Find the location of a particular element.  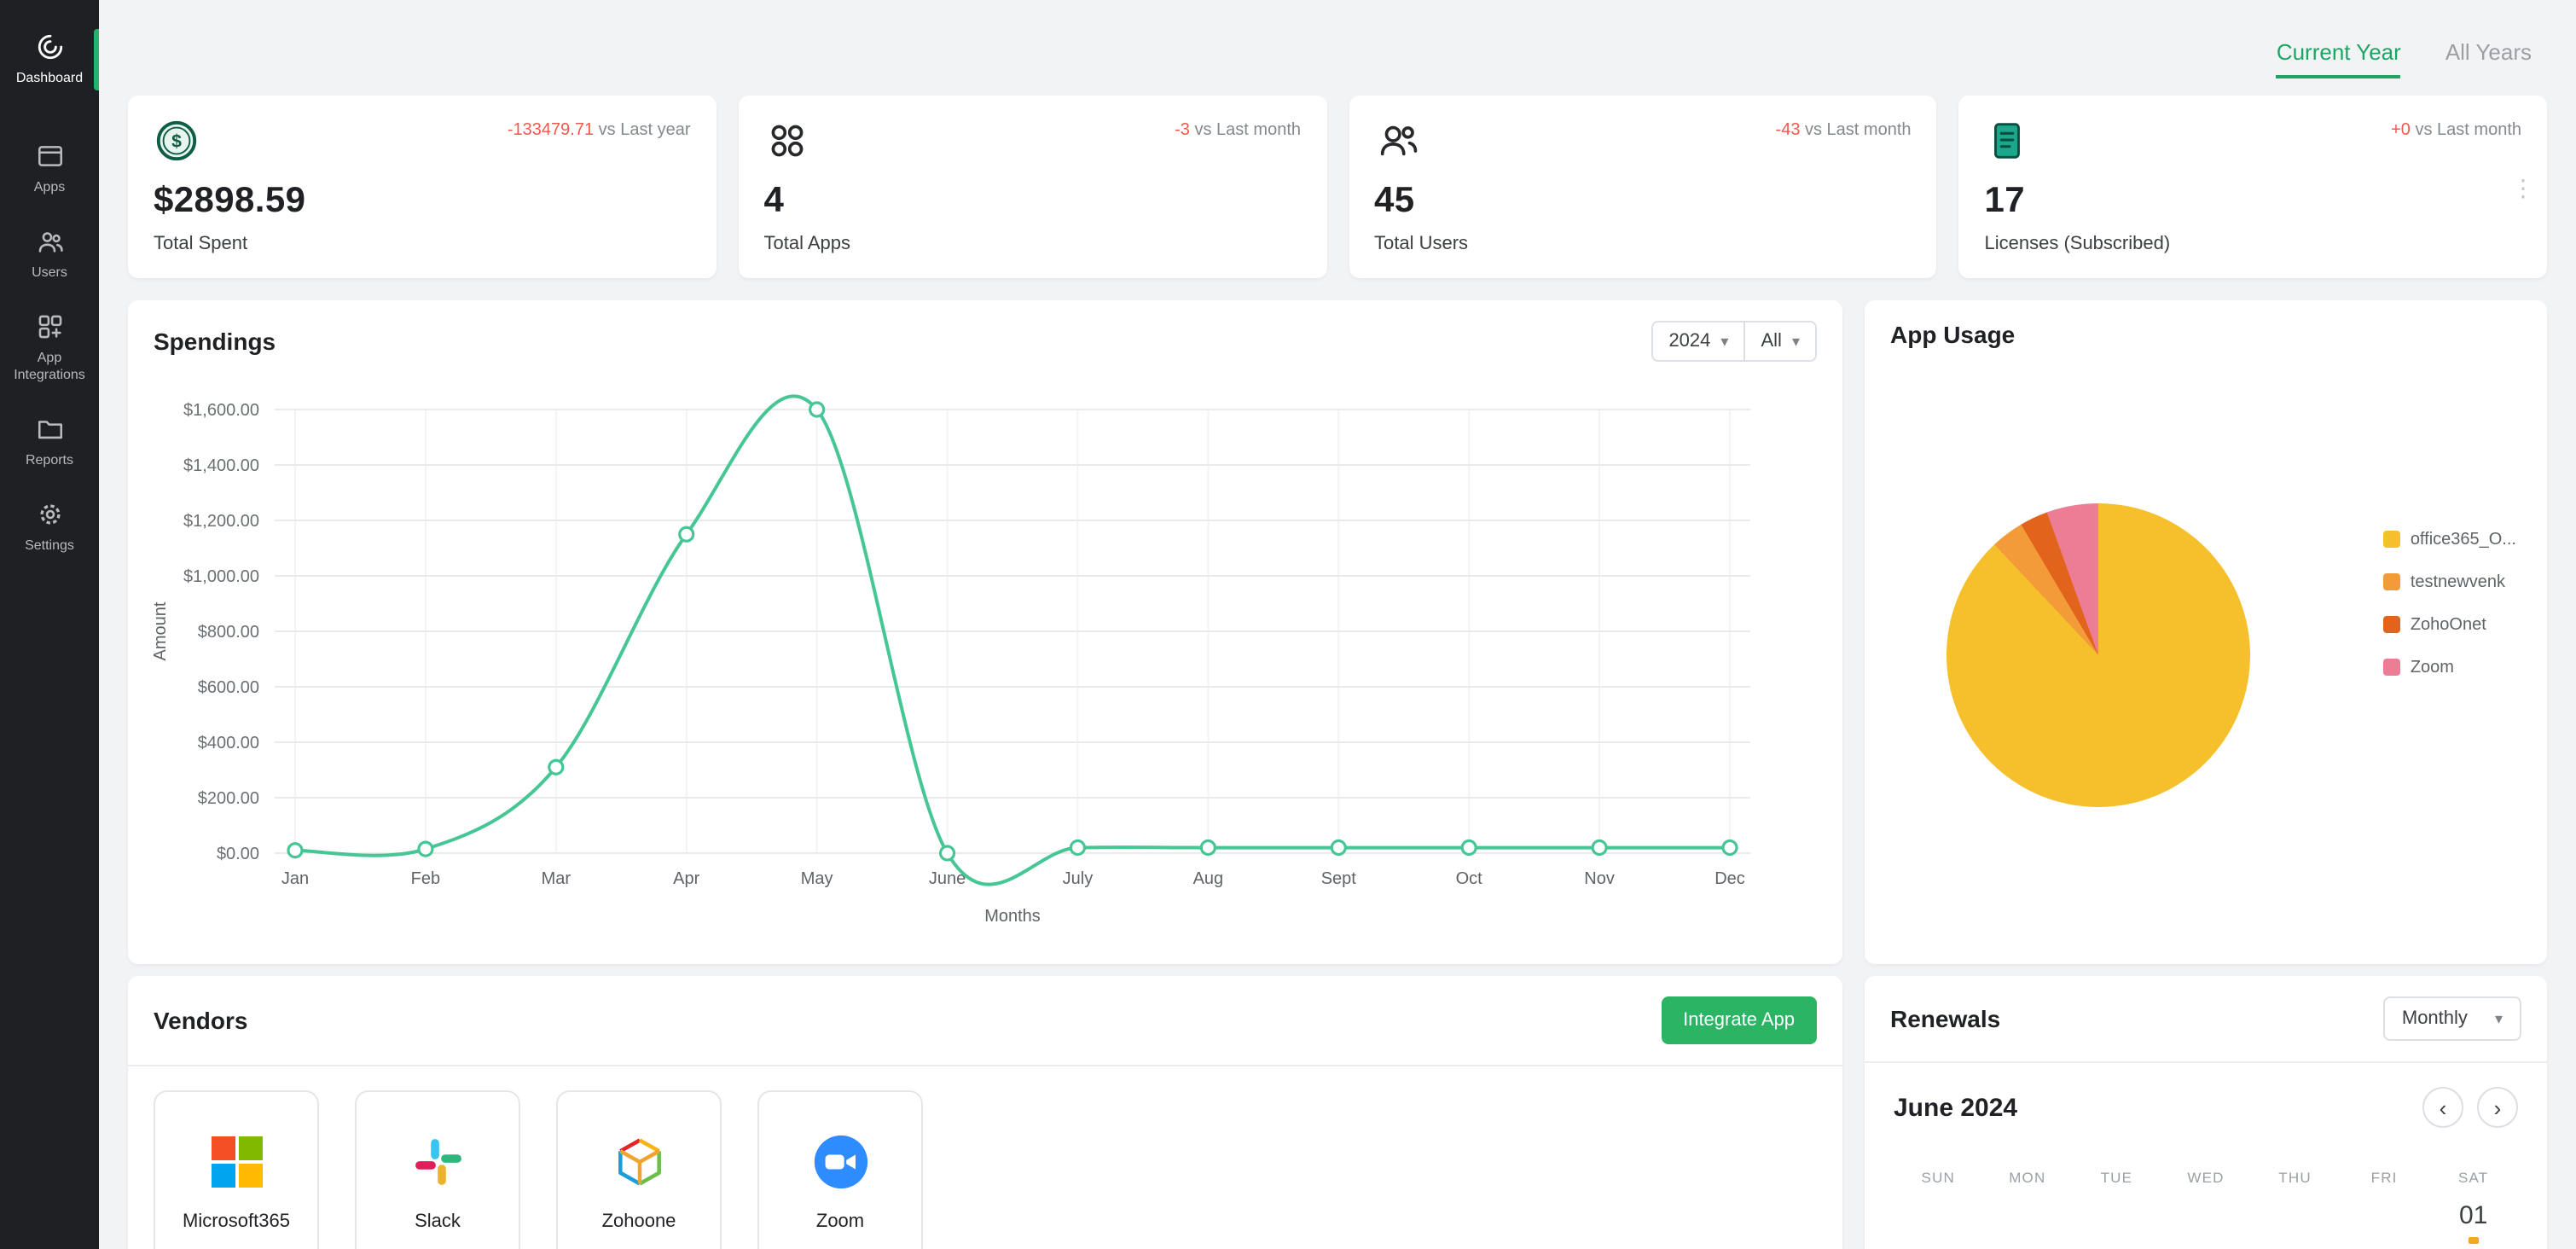

svg-text: $1,400.00 is located at coordinates (221, 465).